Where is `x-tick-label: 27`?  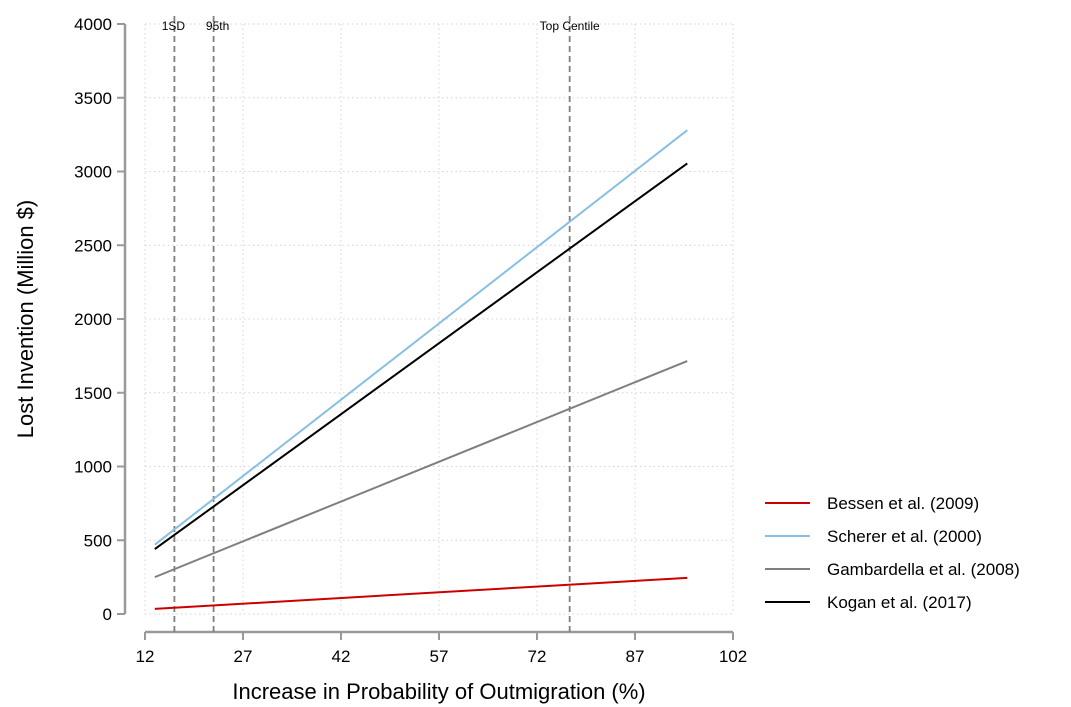 x-tick-label: 27 is located at coordinates (243, 656).